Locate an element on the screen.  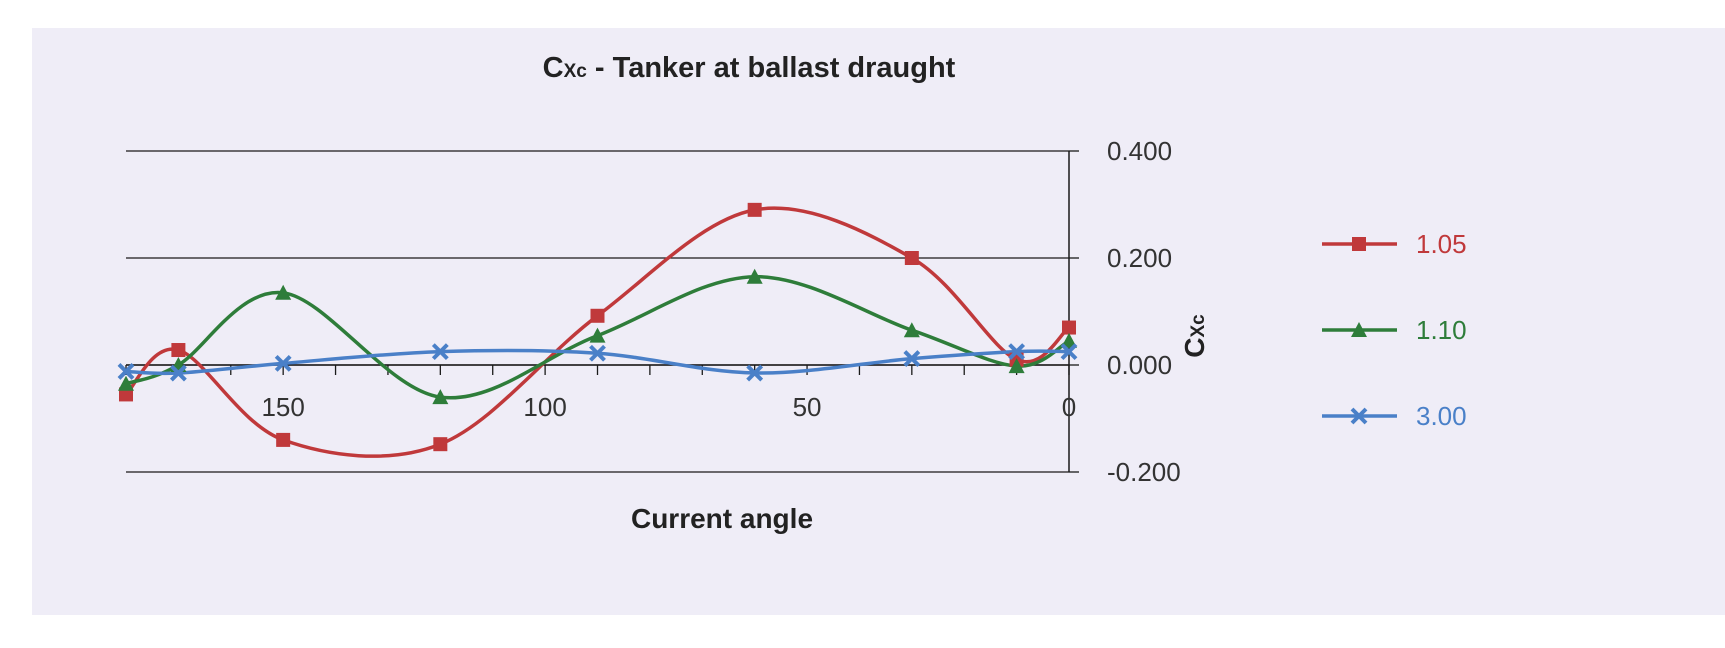
title-symbol: C is located at coordinates (553, 68).